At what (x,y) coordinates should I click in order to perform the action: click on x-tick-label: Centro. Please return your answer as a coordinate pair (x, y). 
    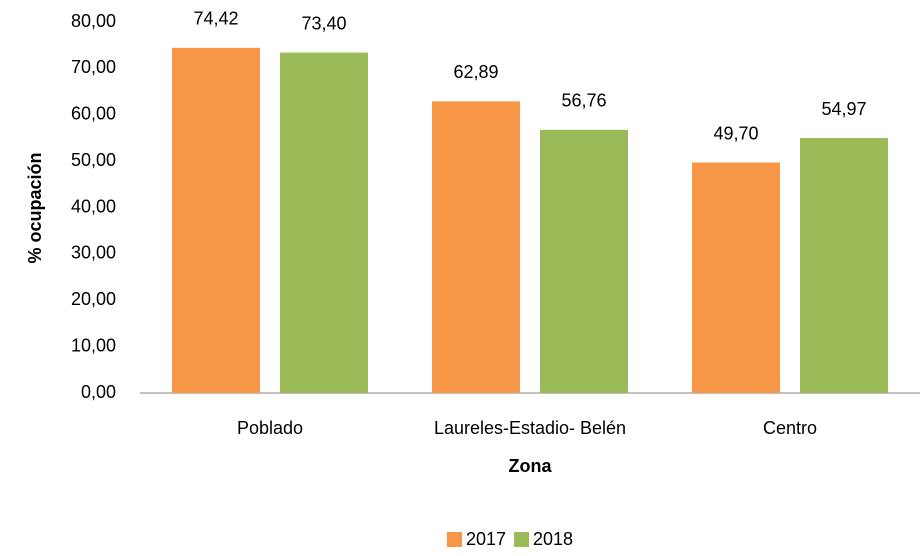
    Looking at the image, I should click on (790, 428).